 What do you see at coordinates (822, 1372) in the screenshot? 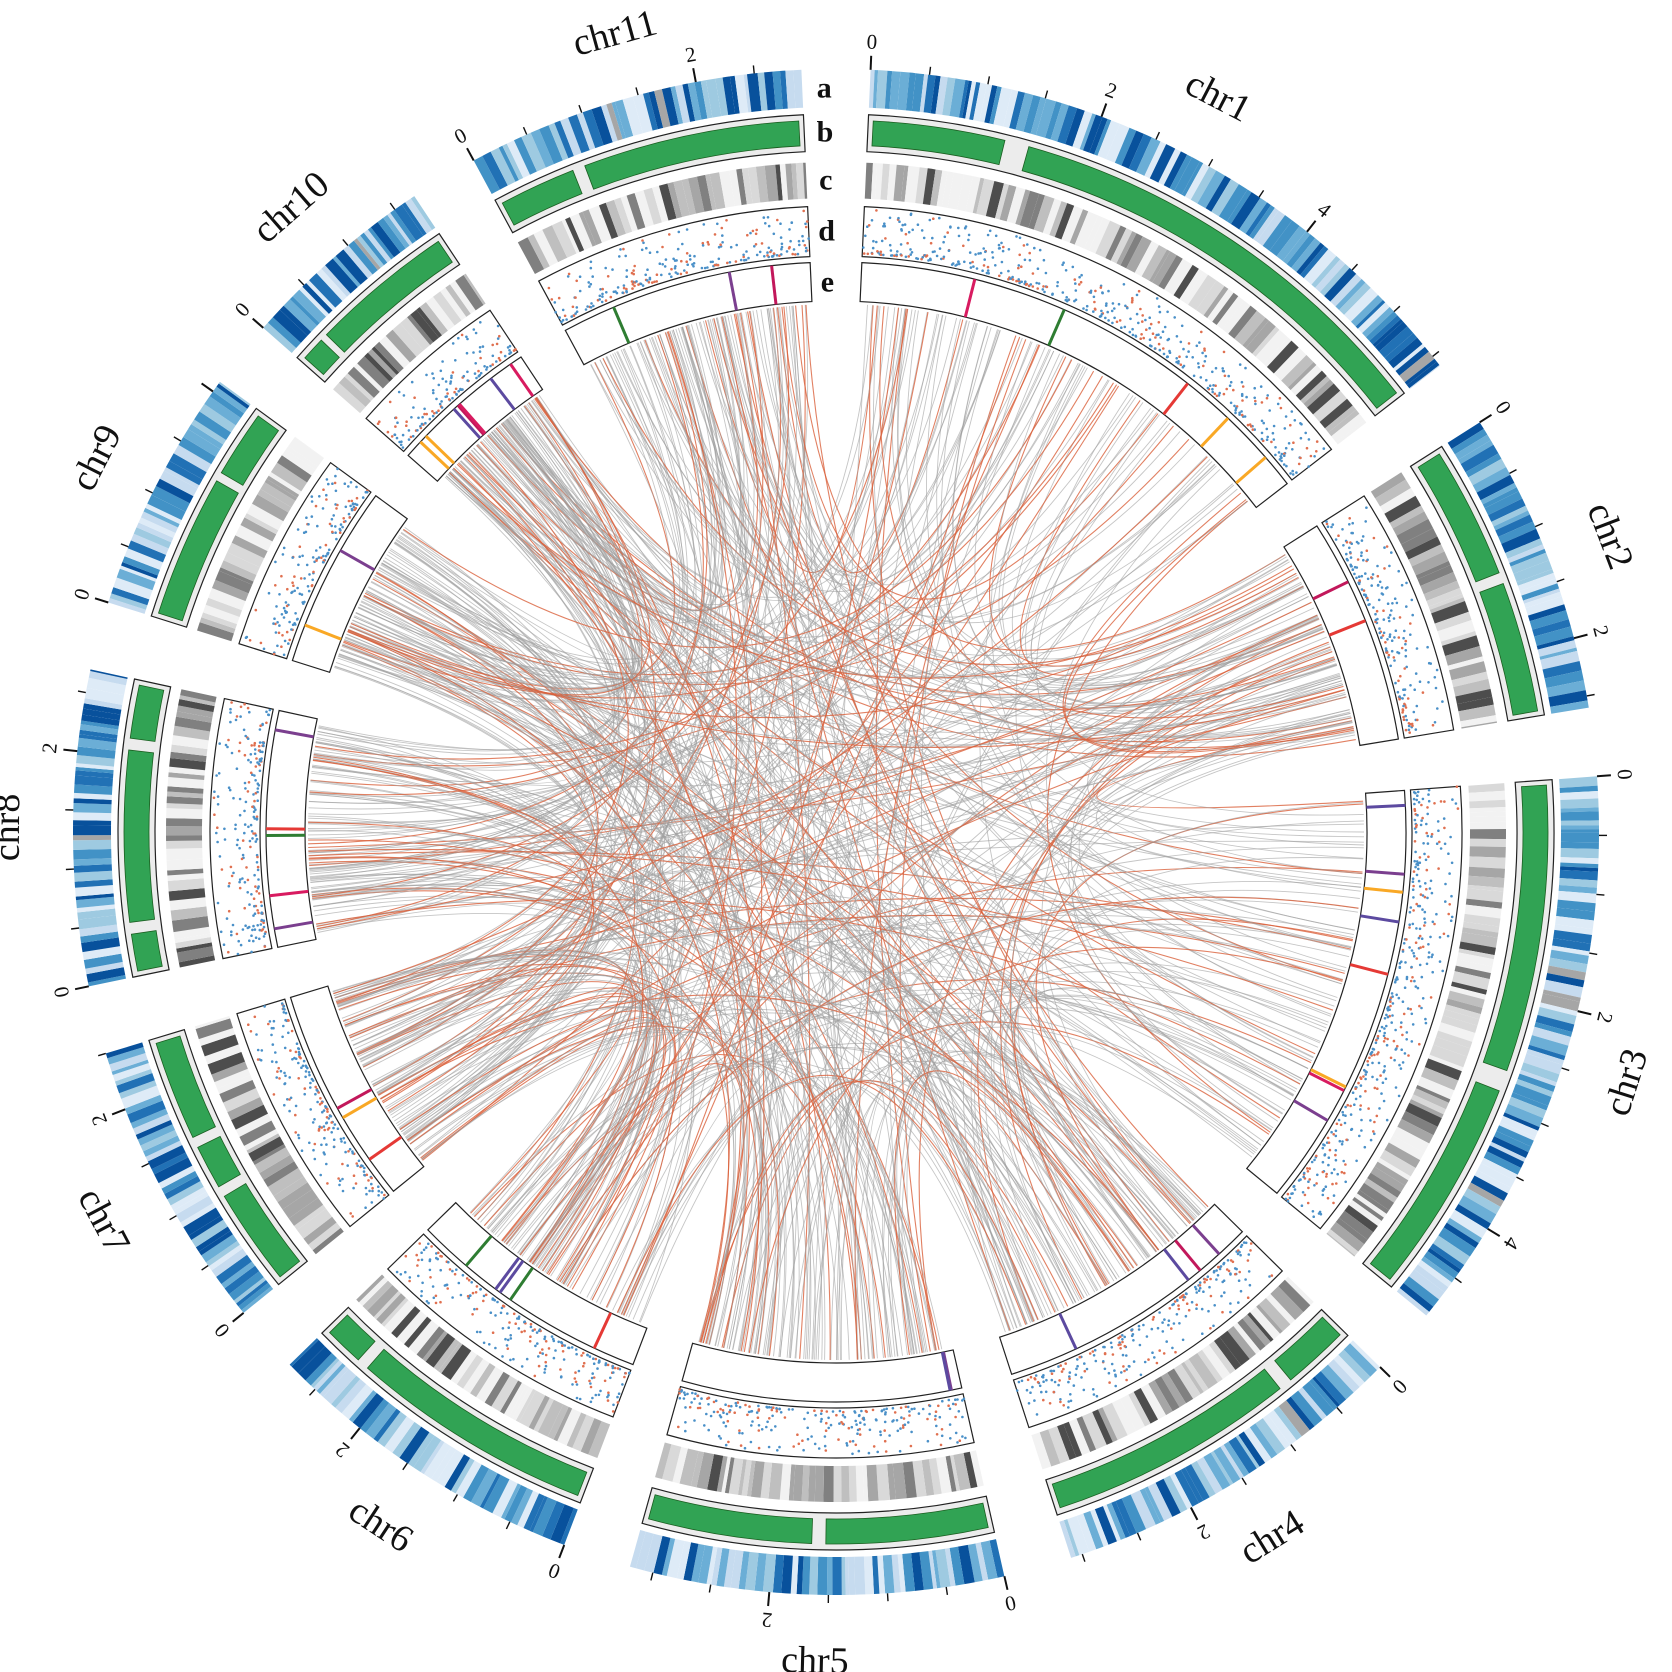
I see `marker-frame` at bounding box center [822, 1372].